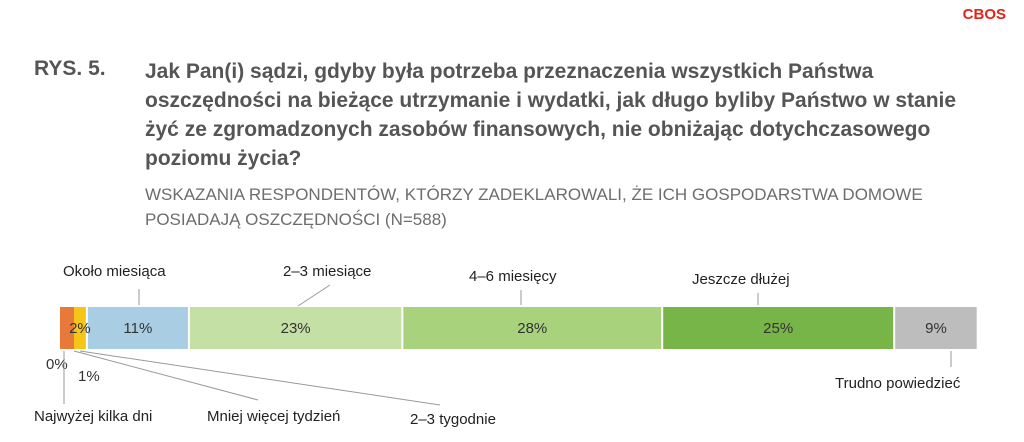 The height and width of the screenshot is (442, 1024). What do you see at coordinates (89, 376) in the screenshot?
I see `value-label-1: 1%` at bounding box center [89, 376].